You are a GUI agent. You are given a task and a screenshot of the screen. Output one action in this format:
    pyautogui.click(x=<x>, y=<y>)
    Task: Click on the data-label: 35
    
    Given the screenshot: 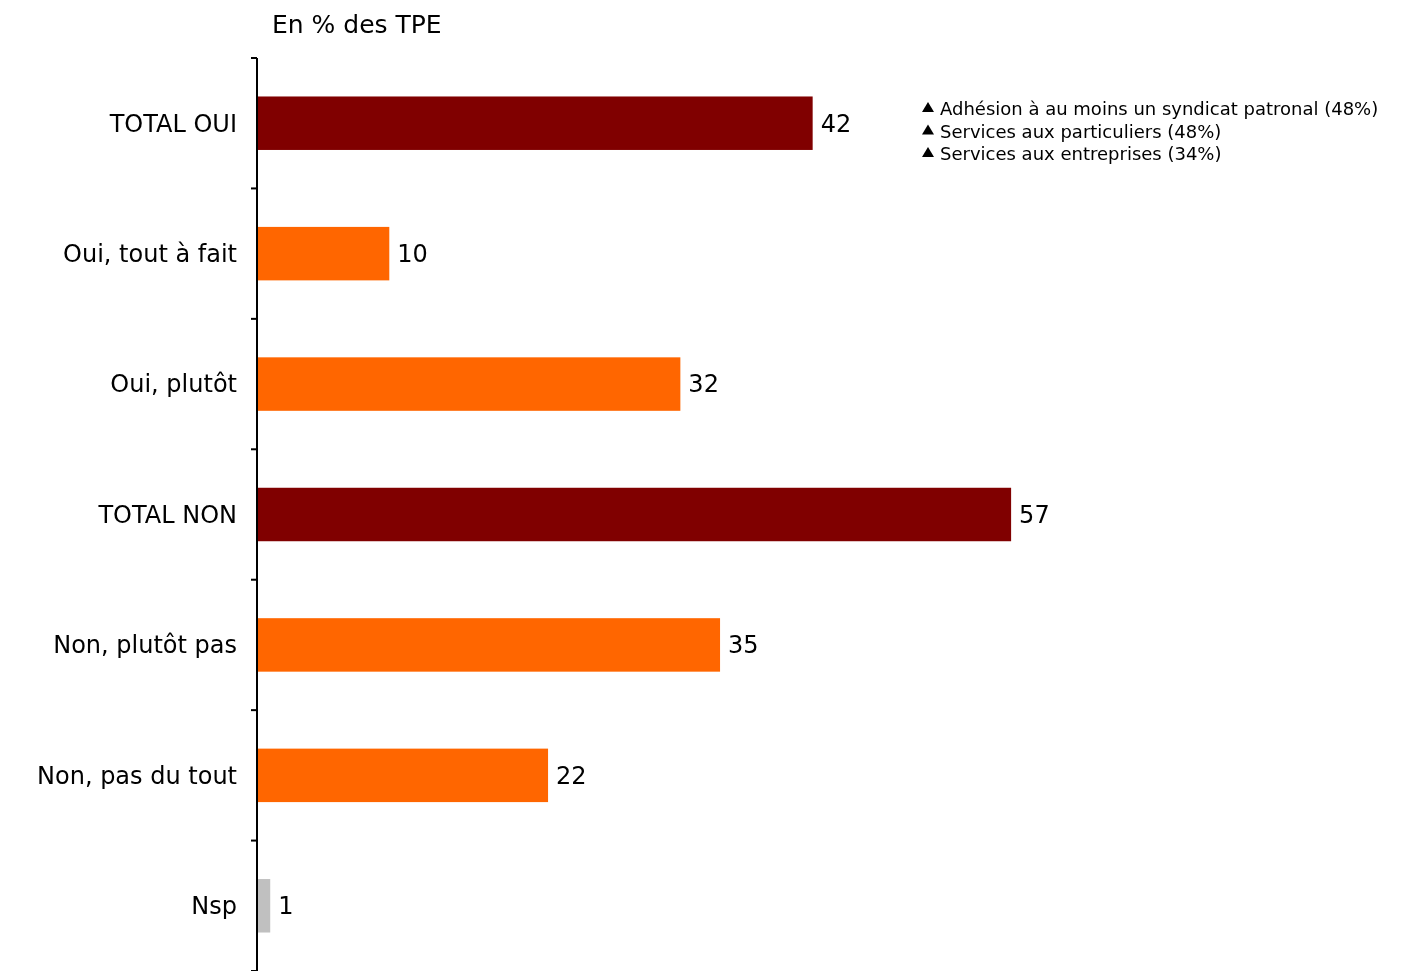 What is the action you would take?
    pyautogui.click(x=743, y=645)
    